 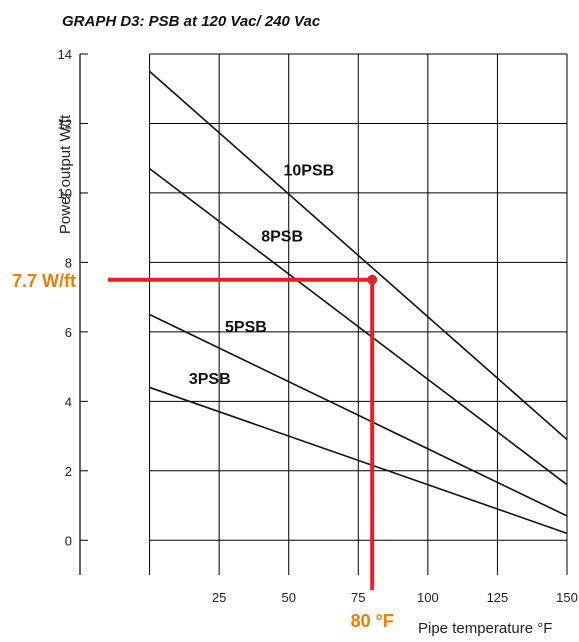 What do you see at coordinates (282, 237) in the screenshot?
I see `series-label: 8PSB` at bounding box center [282, 237].